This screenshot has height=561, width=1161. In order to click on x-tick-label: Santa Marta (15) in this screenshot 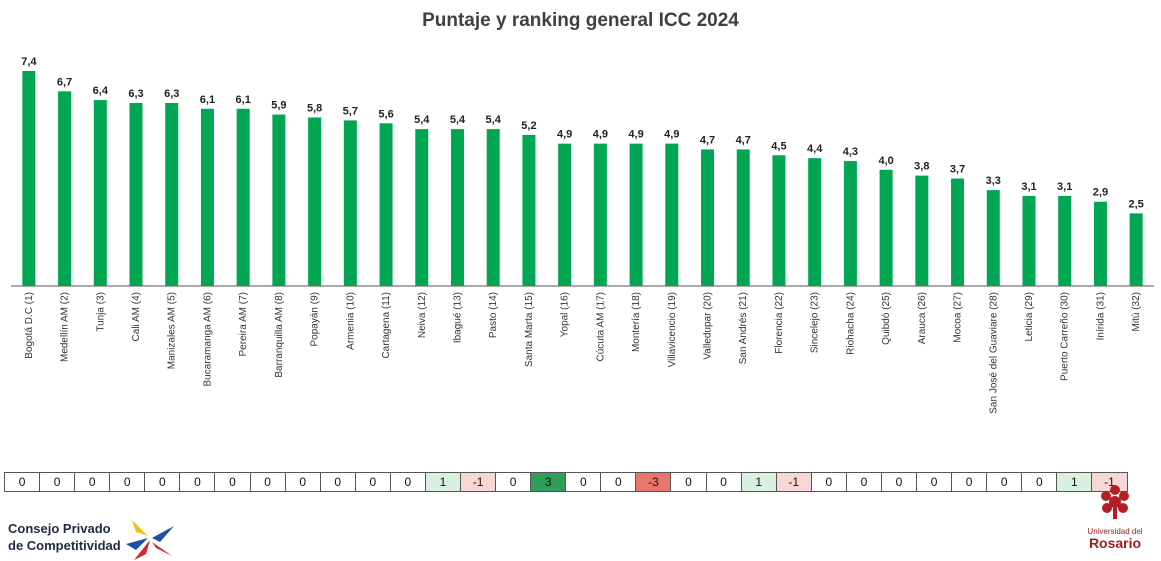, I will do `click(529, 329)`.